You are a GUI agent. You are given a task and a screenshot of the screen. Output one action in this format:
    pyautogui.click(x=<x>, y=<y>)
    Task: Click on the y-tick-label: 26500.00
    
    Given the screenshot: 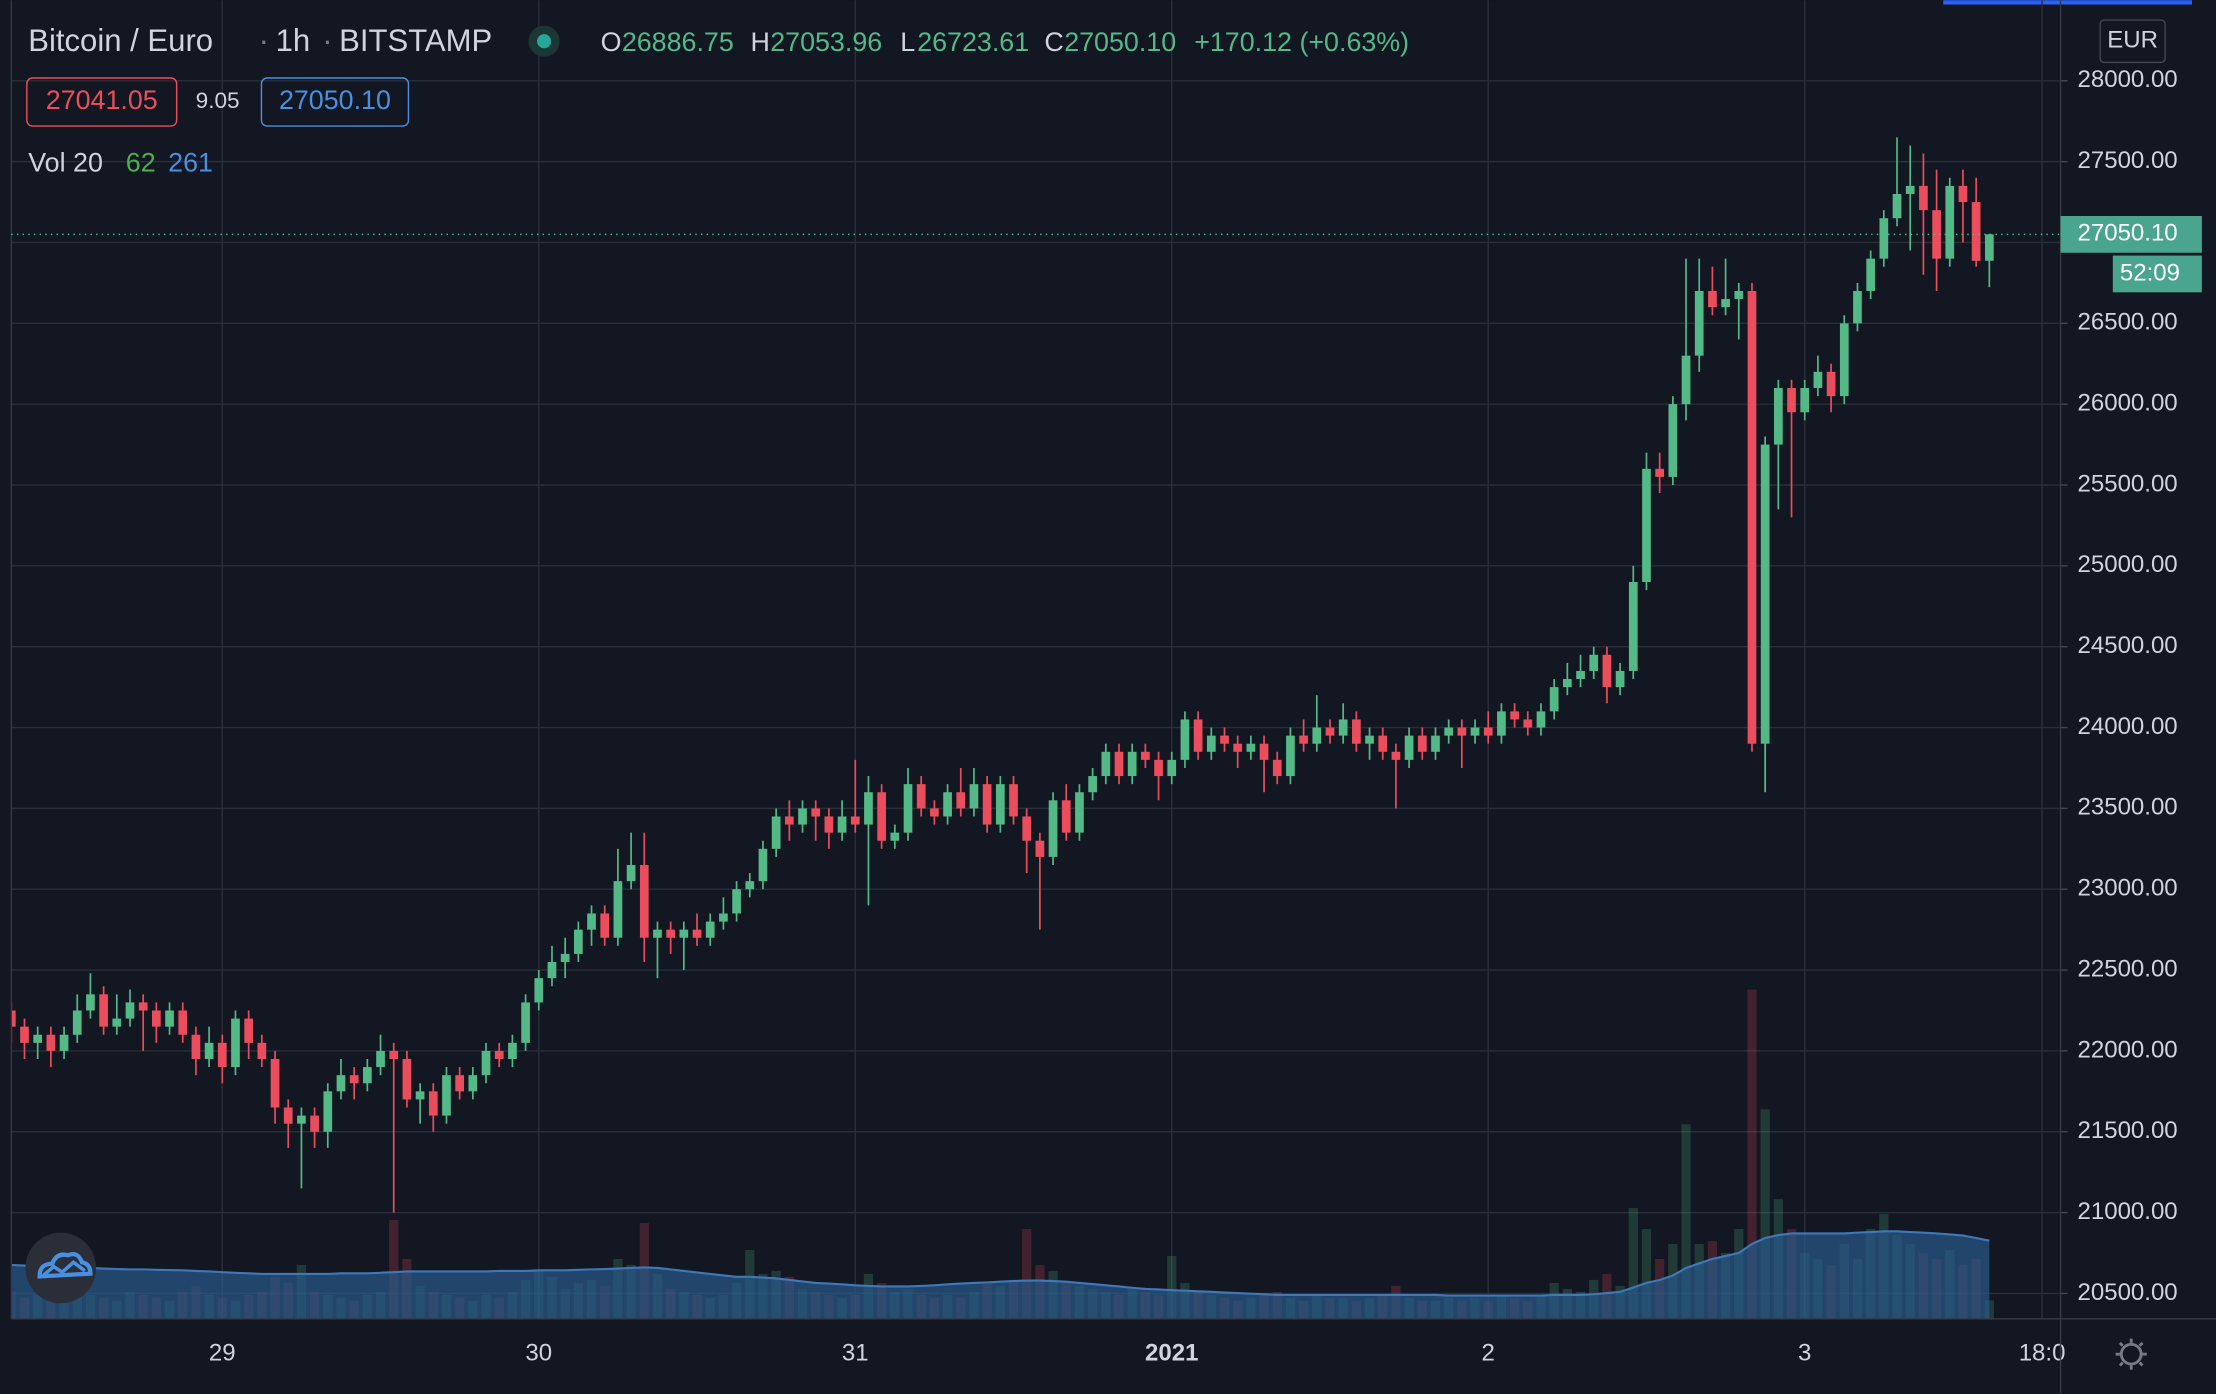 What is the action you would take?
    pyautogui.click(x=2128, y=322)
    